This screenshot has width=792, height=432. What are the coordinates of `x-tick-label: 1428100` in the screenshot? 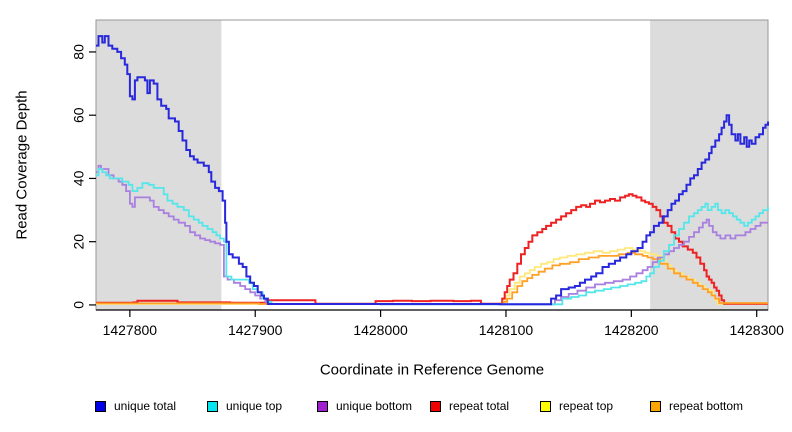 It's located at (506, 330).